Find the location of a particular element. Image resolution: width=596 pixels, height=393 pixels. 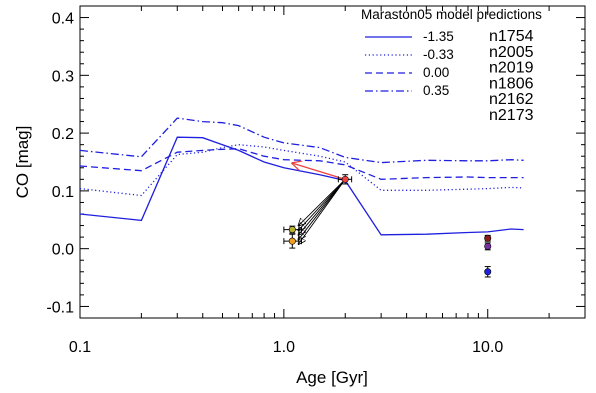

cluster-label: n2173 is located at coordinates (511, 115).